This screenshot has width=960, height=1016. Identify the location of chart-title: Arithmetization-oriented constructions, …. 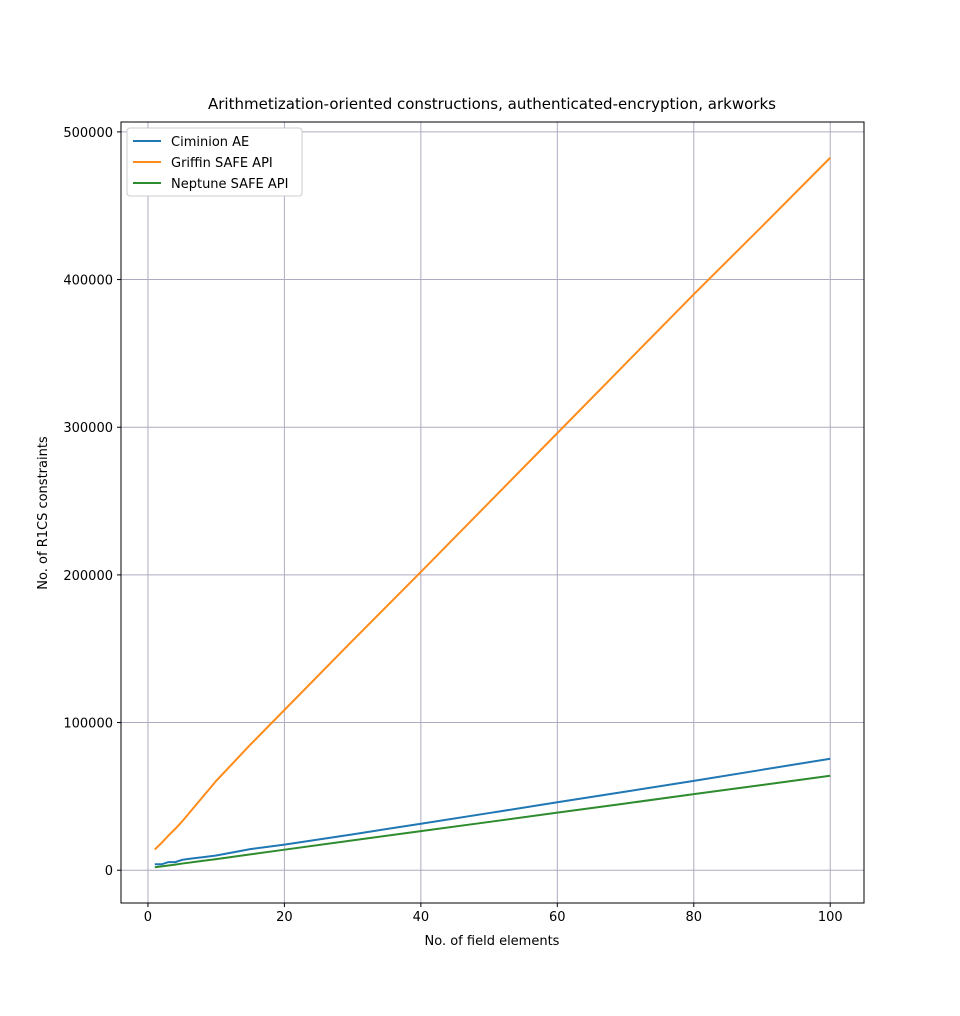
(492, 104).